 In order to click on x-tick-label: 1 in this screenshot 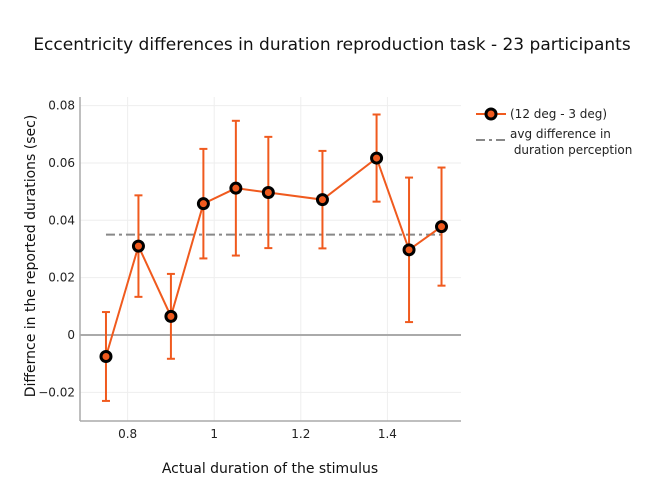, I will do `click(214, 434)`.